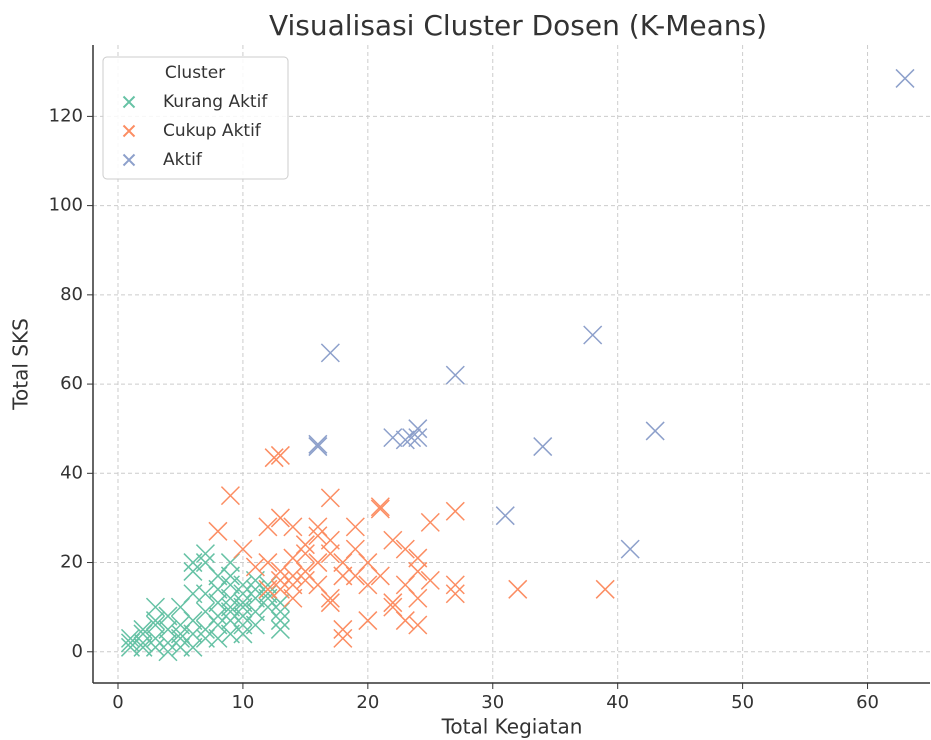 The image size is (931, 740). What do you see at coordinates (71, 383) in the screenshot?
I see `y-tick-label: 60` at bounding box center [71, 383].